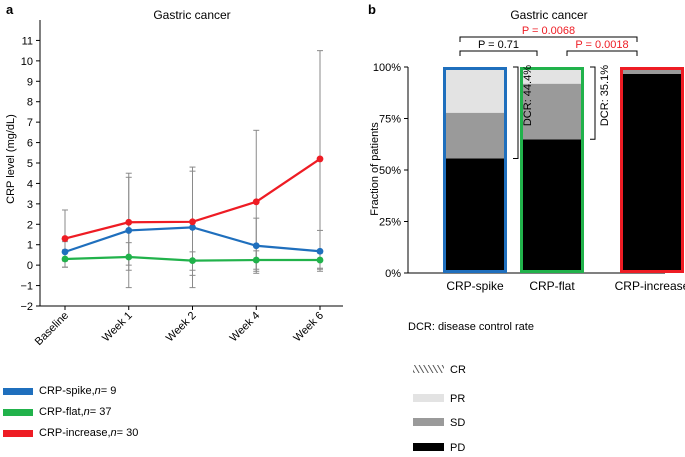 The width and height of the screenshot is (685, 457). What do you see at coordinates (30, 82) in the screenshot?
I see `y-tick-label: 9` at bounding box center [30, 82].